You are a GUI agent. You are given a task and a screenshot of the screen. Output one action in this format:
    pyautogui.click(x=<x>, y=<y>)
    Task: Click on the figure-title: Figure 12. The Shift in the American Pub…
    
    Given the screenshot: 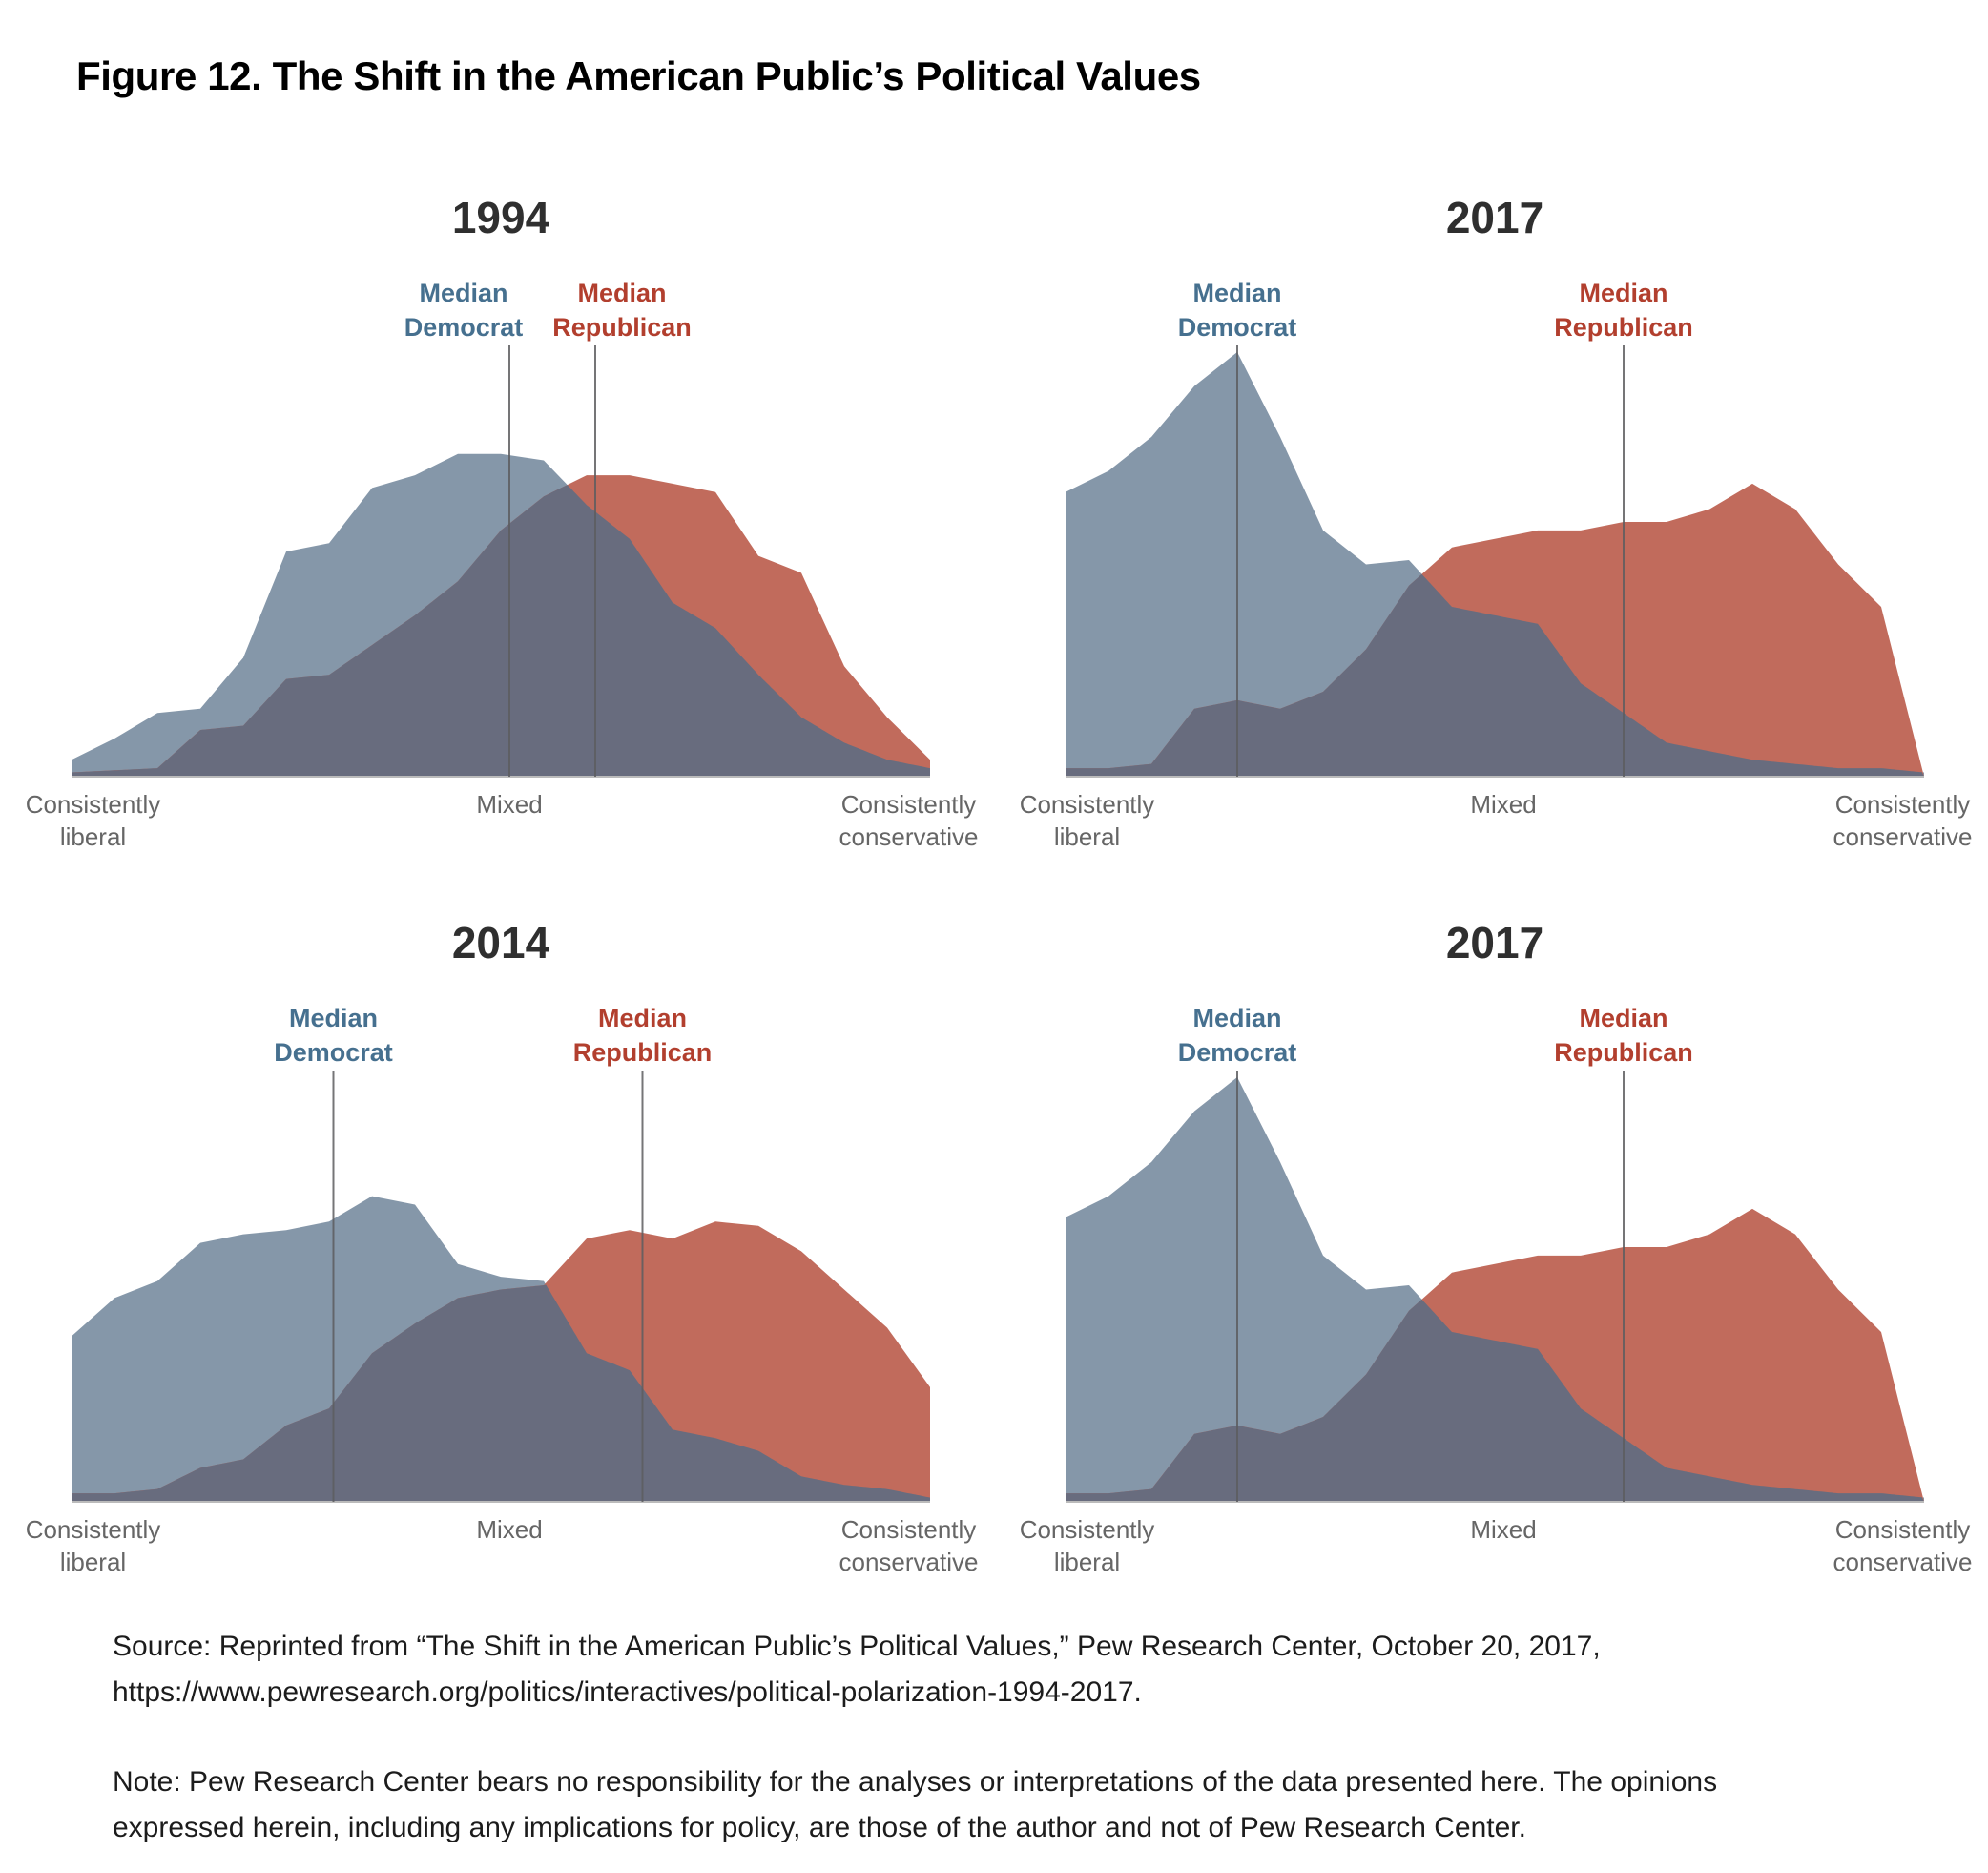 What is the action you would take?
    pyautogui.click(x=638, y=76)
    